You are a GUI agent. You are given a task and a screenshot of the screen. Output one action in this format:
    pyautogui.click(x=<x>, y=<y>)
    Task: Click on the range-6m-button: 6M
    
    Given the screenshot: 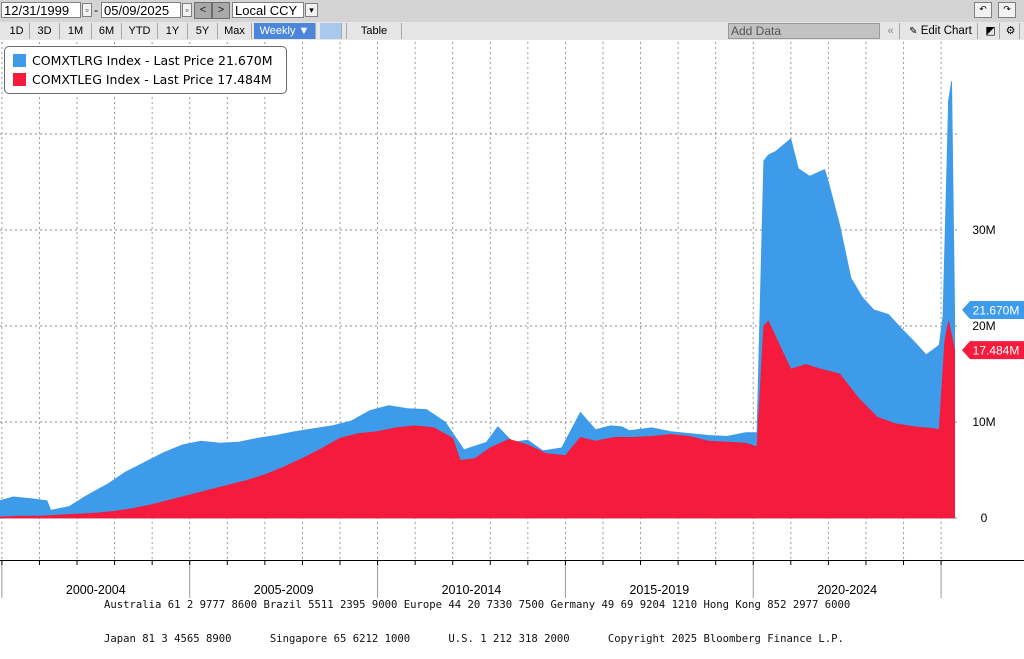 What is the action you would take?
    pyautogui.click(x=107, y=31)
    